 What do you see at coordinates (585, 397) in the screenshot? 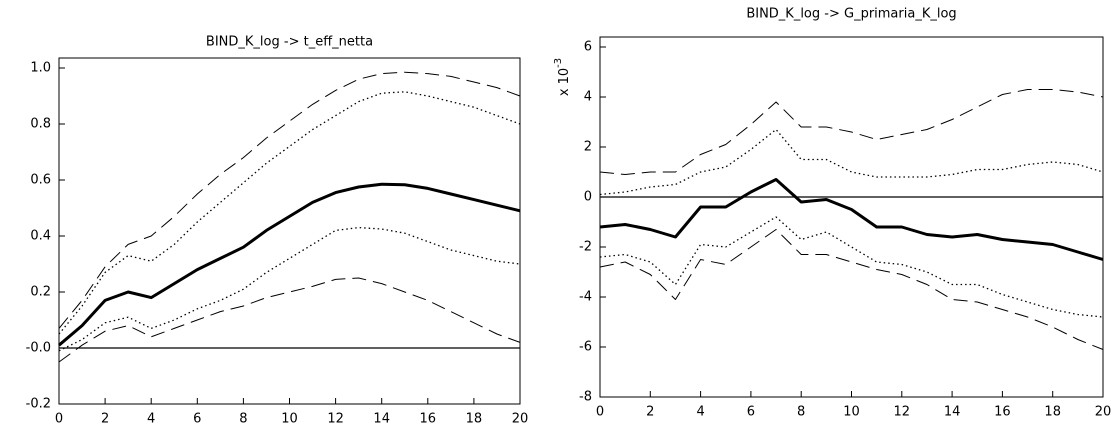
I see `y-tick-label: -8` at bounding box center [585, 397].